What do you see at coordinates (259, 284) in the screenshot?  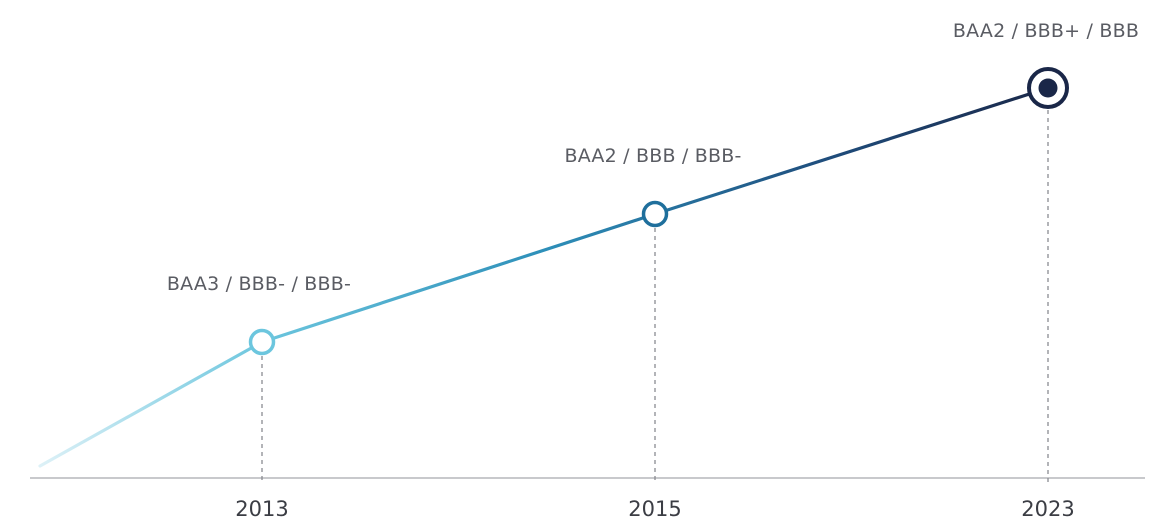 I see `data-label-2013: BAA3 / BBB- / BBB-` at bounding box center [259, 284].